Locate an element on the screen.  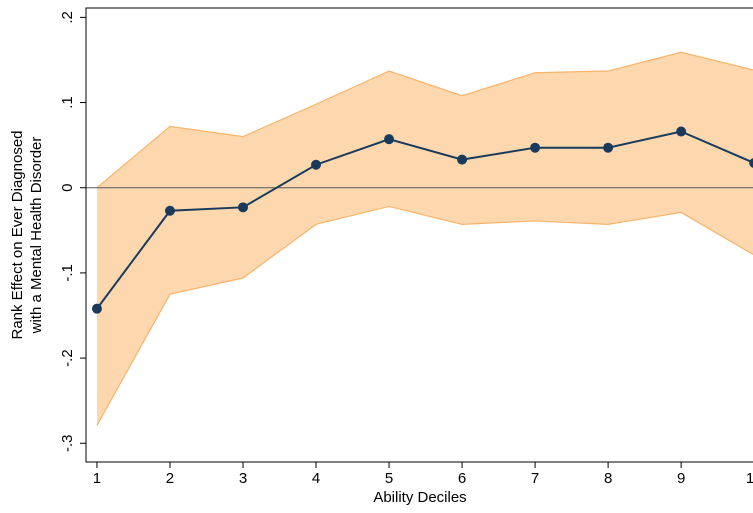
y-tick-label: -.1 is located at coordinates (67, 273).